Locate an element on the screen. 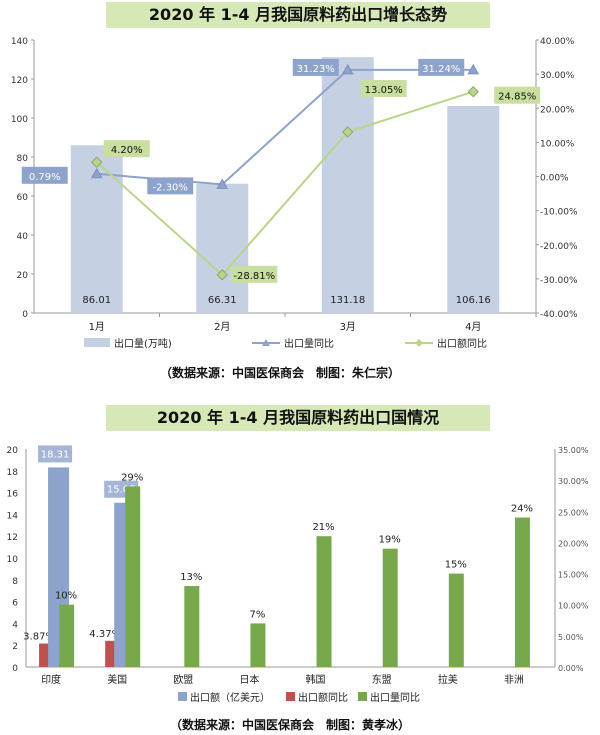 The height and width of the screenshot is (735, 600). bar-data-label: 7% is located at coordinates (258, 614).